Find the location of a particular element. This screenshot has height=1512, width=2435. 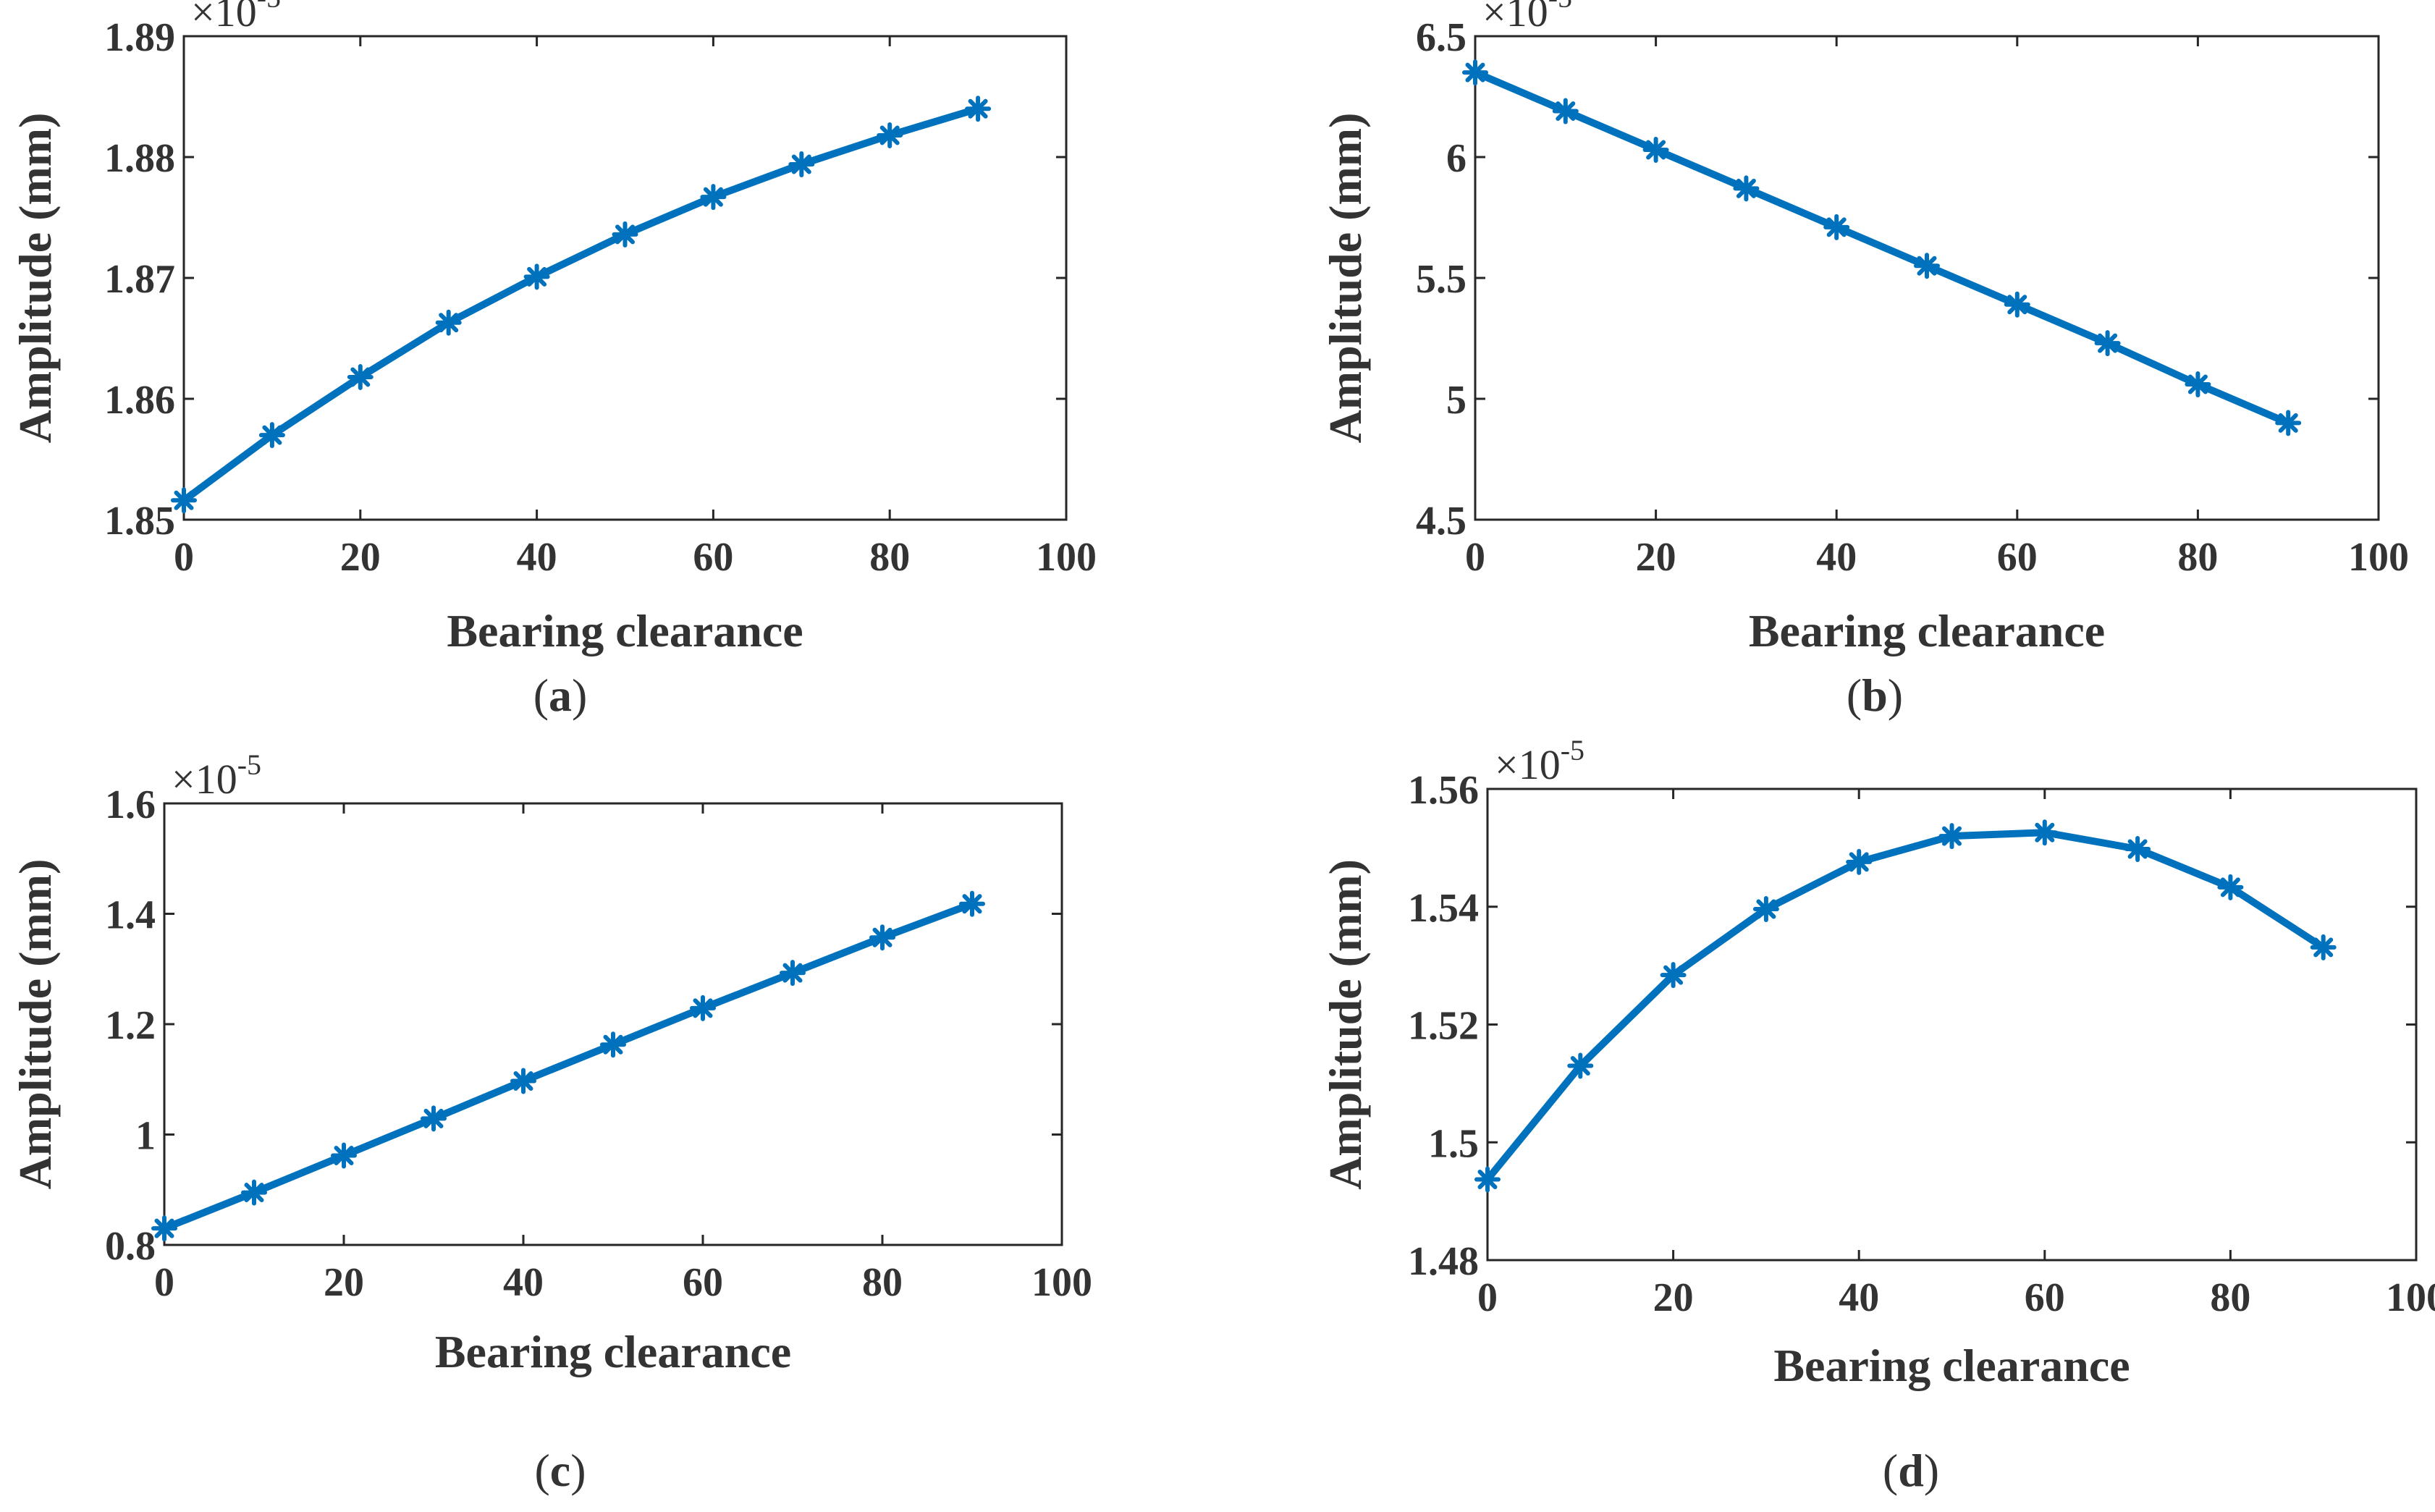

y-tick-label: 1.89 is located at coordinates (139, 37).